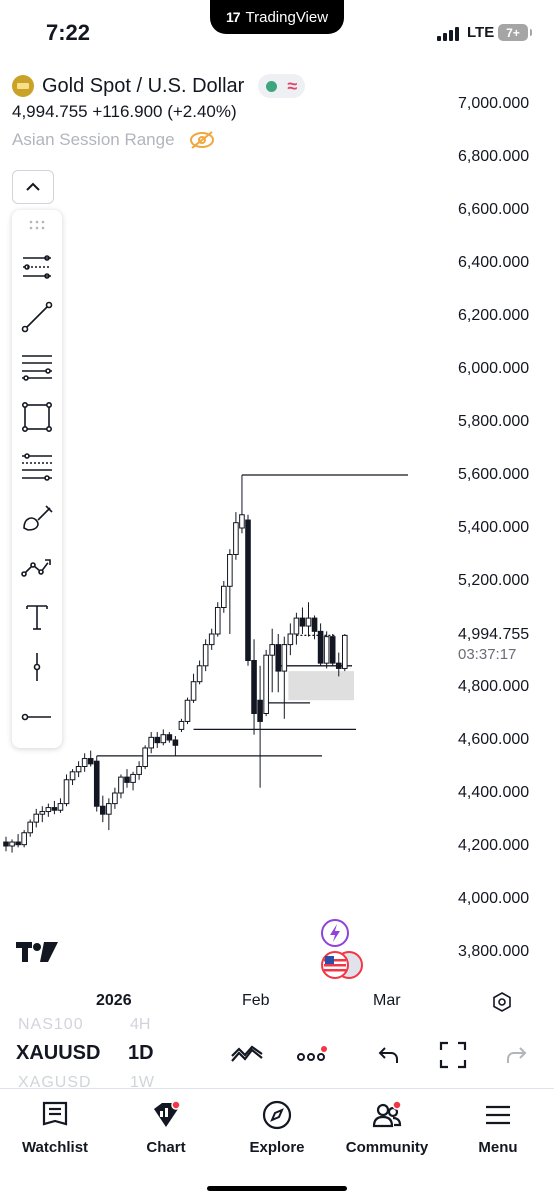  Describe the element at coordinates (68, 32) in the screenshot. I see `status-time: 7:22` at that location.